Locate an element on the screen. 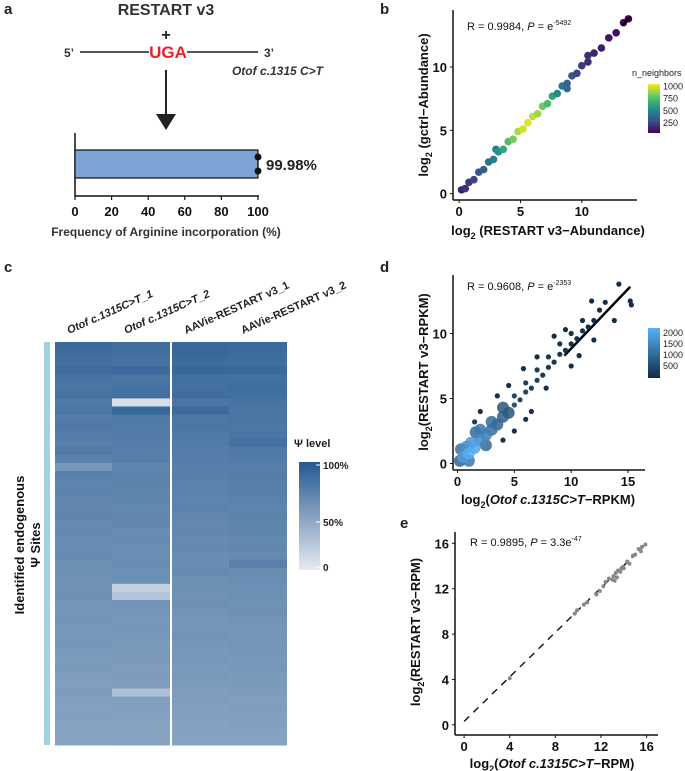 The image size is (685, 771). group-divider is located at coordinates (171, 543).